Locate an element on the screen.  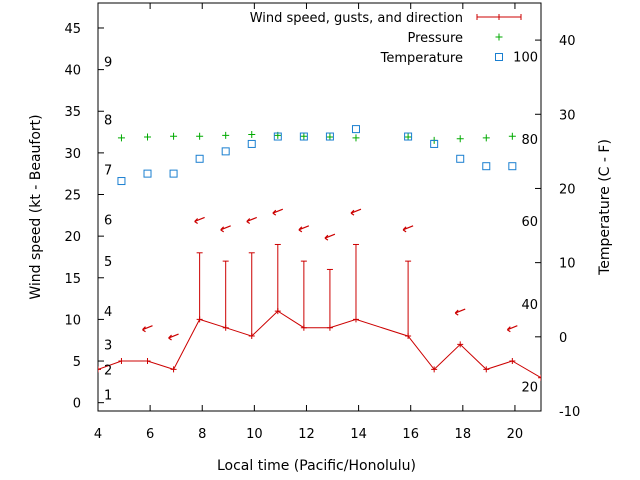
x-tick-label: 14 is located at coordinates (358, 434).